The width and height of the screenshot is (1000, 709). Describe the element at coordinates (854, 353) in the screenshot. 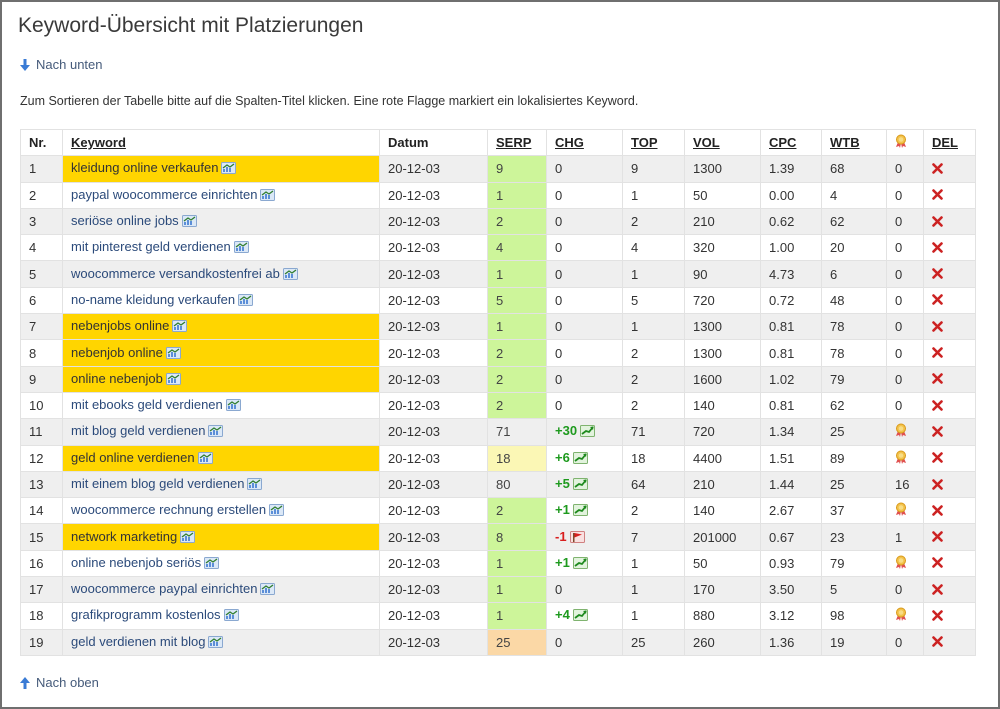

I see `wtb-cell: 78` at that location.